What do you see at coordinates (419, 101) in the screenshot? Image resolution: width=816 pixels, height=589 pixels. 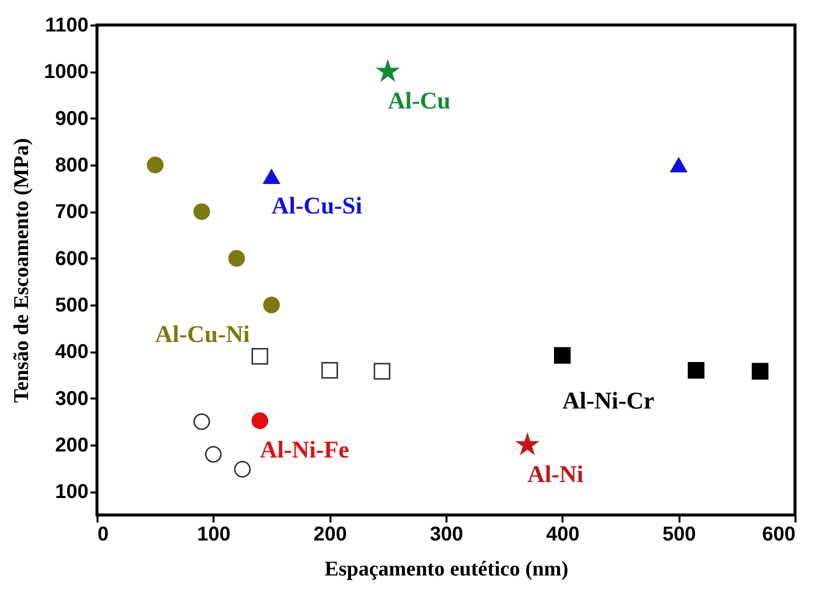 I see `series-label: Al-Cu` at bounding box center [419, 101].